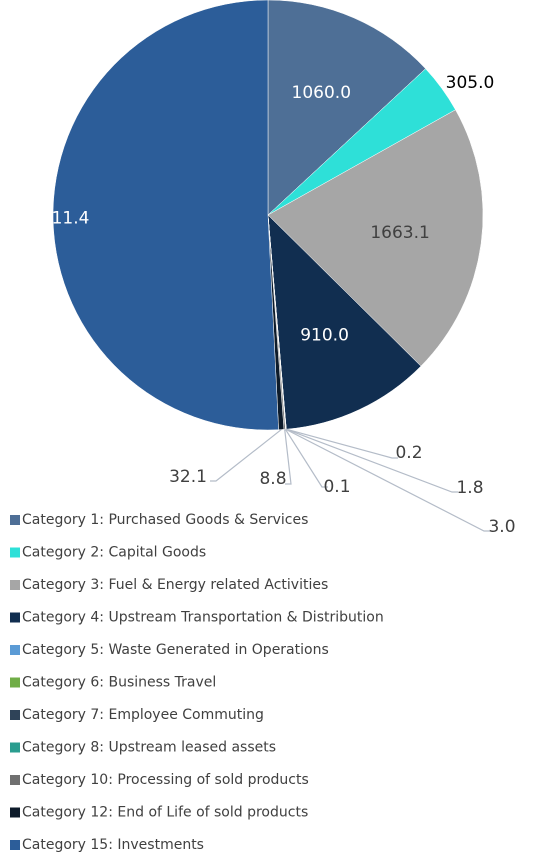 This screenshot has height=860, width=546. Describe the element at coordinates (143, 715) in the screenshot. I see `legend-label: Category 7: Employee Commuting` at that location.